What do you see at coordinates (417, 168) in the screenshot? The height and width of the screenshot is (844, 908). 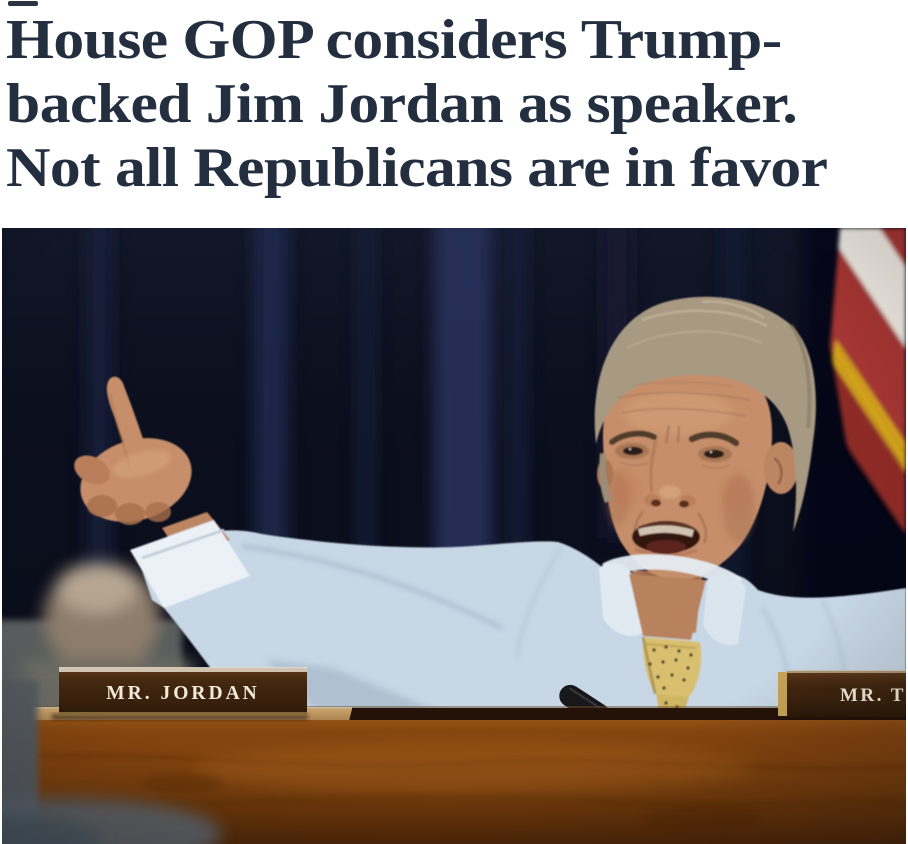 I see `headline-line-3: Not all Republicans are in favor` at bounding box center [417, 168].